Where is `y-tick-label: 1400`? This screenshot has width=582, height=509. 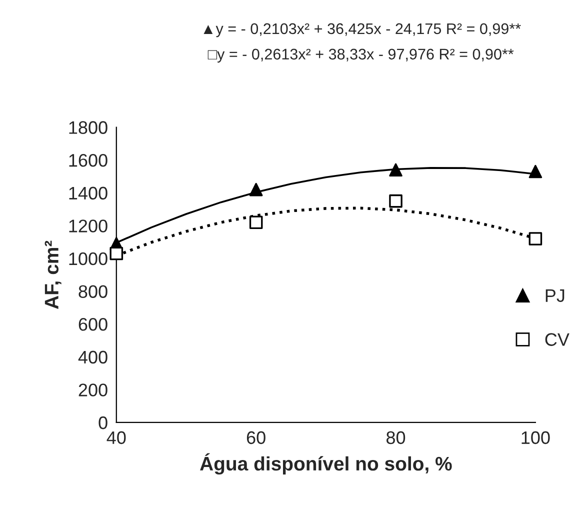 y-tick-label: 1400 is located at coordinates (88, 193).